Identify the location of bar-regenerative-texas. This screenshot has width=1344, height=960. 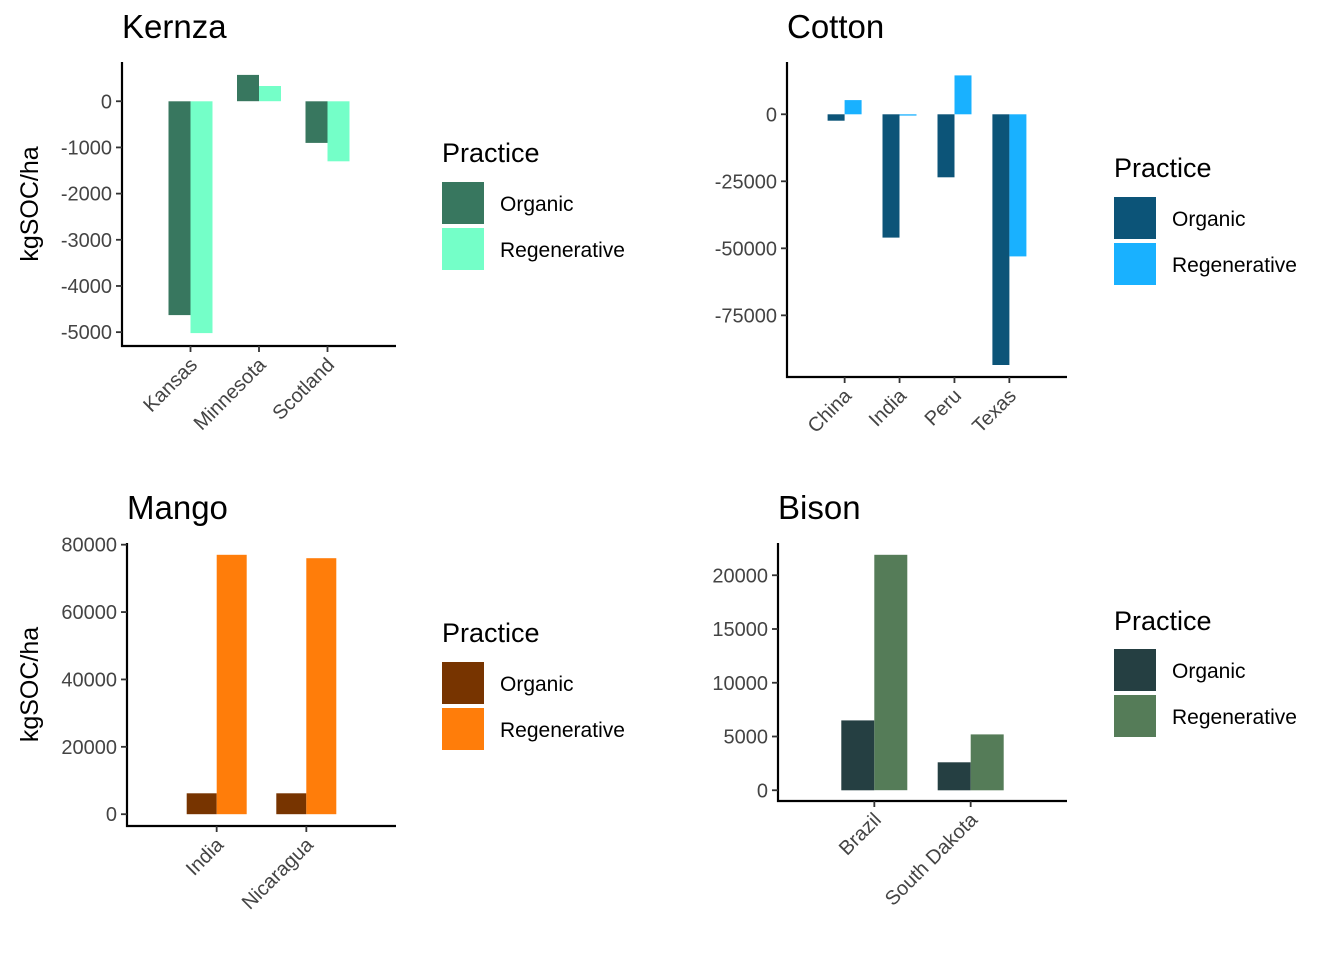
(1018, 185).